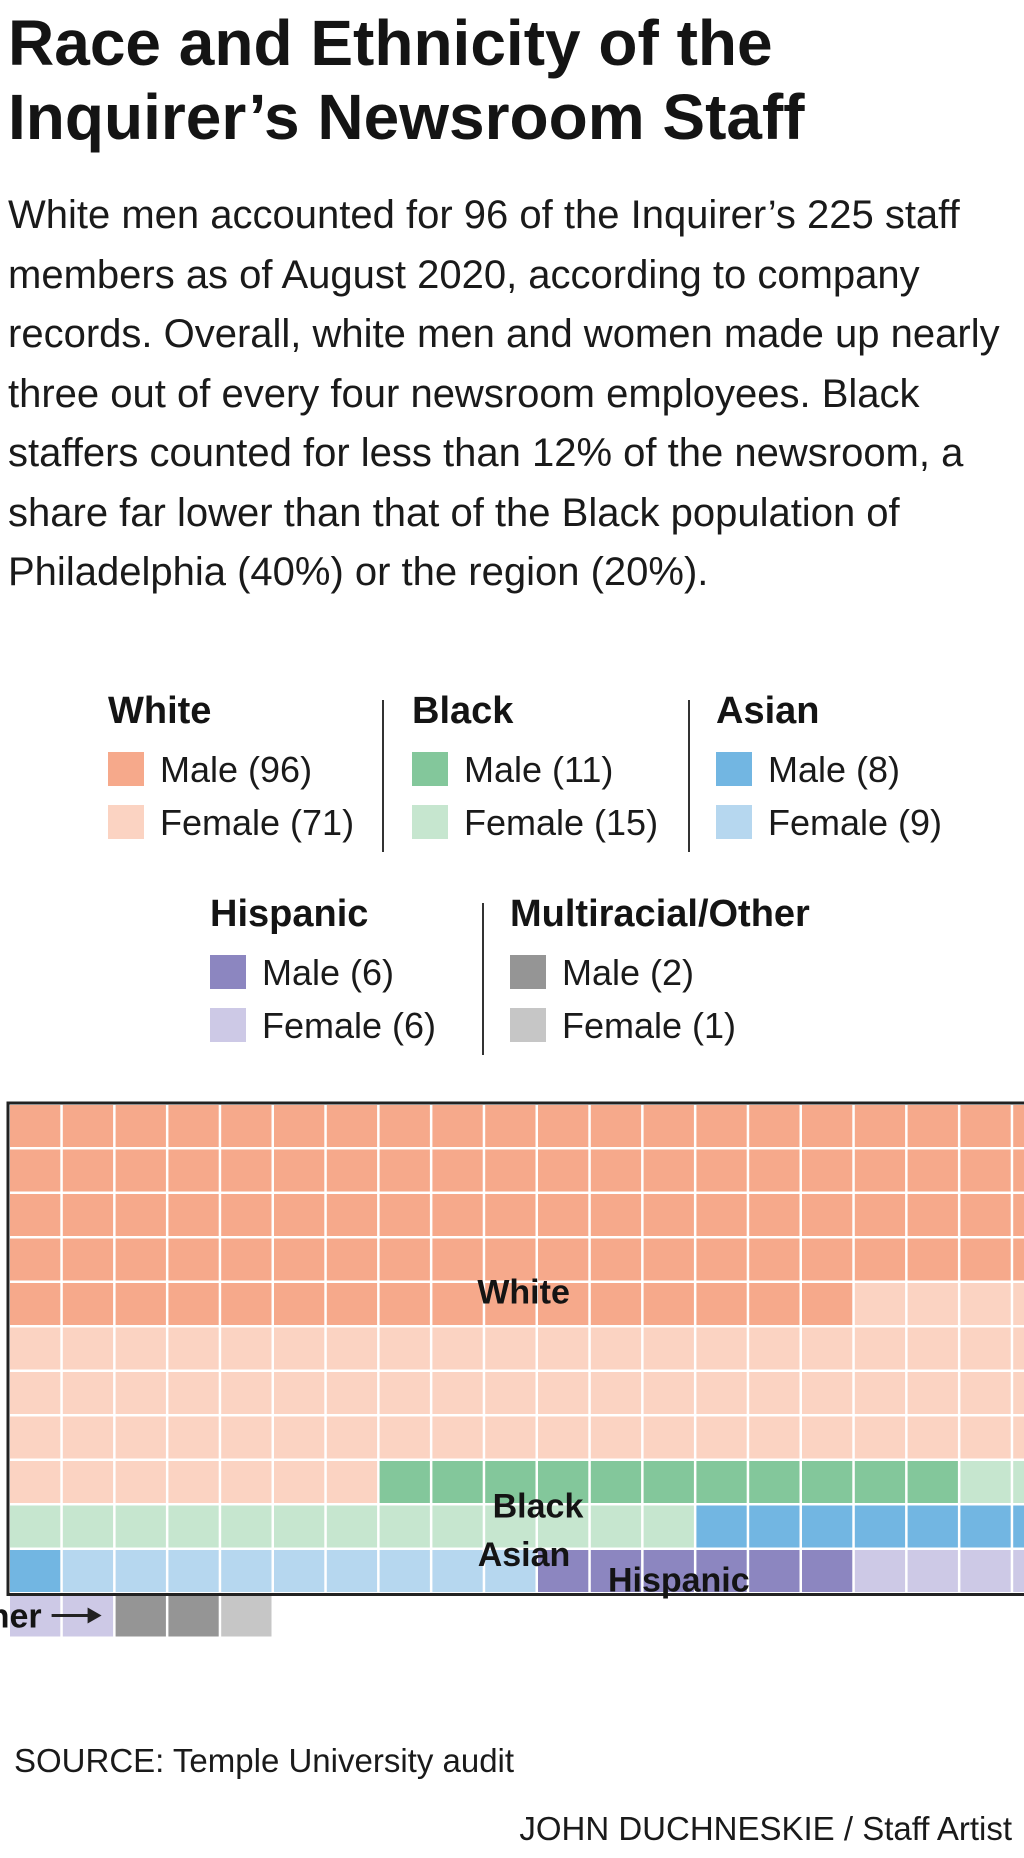 Image resolution: width=1024 pixels, height=1858 pixels. I want to click on legend-label: Male (11), so click(539, 769).